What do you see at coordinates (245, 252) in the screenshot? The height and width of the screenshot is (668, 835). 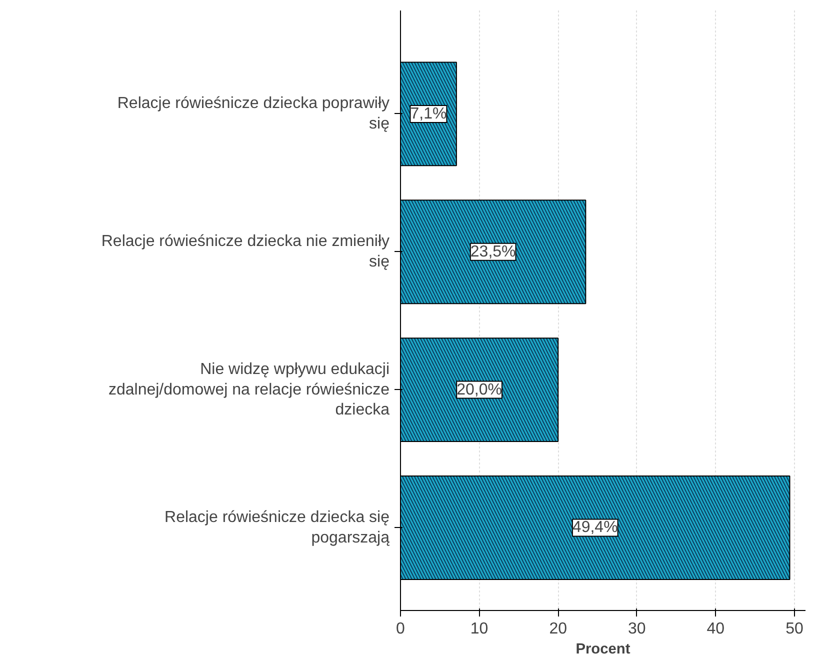 I see `y-tick-label: Relacje rówieśnicze dziecka nie zmieniły się` at bounding box center [245, 252].